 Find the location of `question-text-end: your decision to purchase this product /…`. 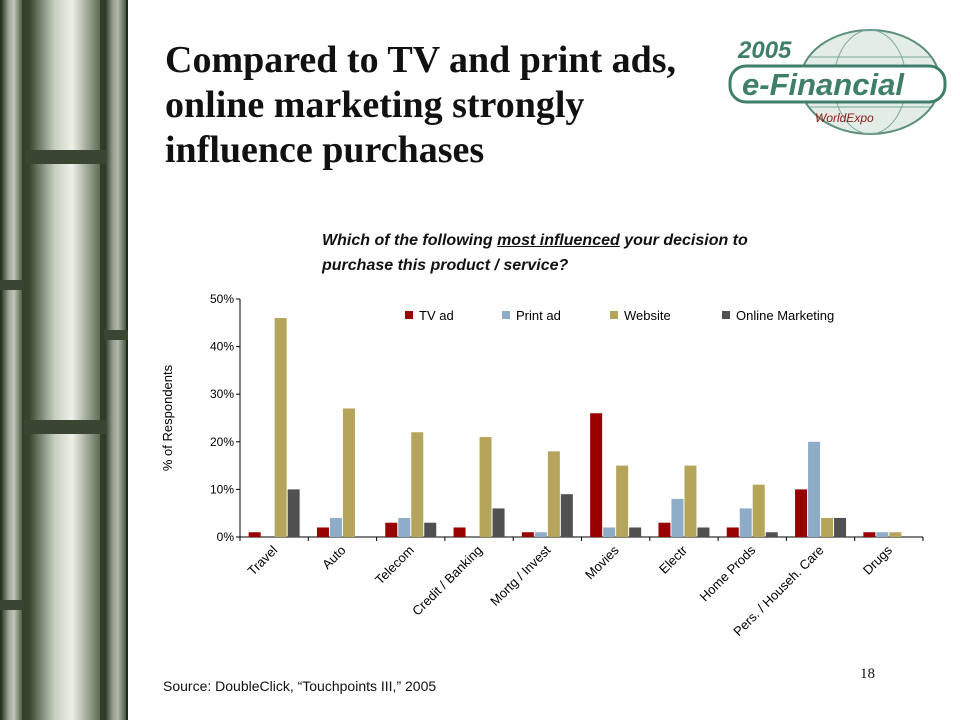

question-text-end: your decision to purchase this product /… is located at coordinates (535, 253).